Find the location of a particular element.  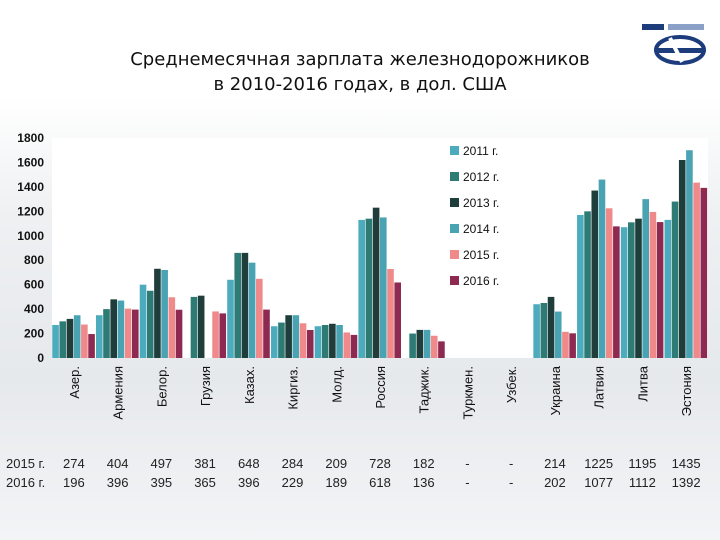

table-cell: 1195 is located at coordinates (642, 463).